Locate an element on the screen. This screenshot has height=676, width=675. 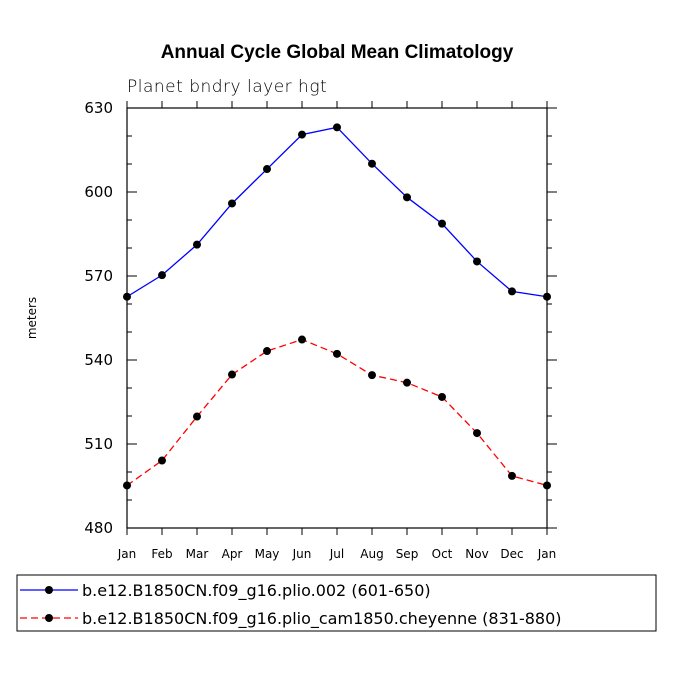
x-tick-label: Apr is located at coordinates (232, 554).